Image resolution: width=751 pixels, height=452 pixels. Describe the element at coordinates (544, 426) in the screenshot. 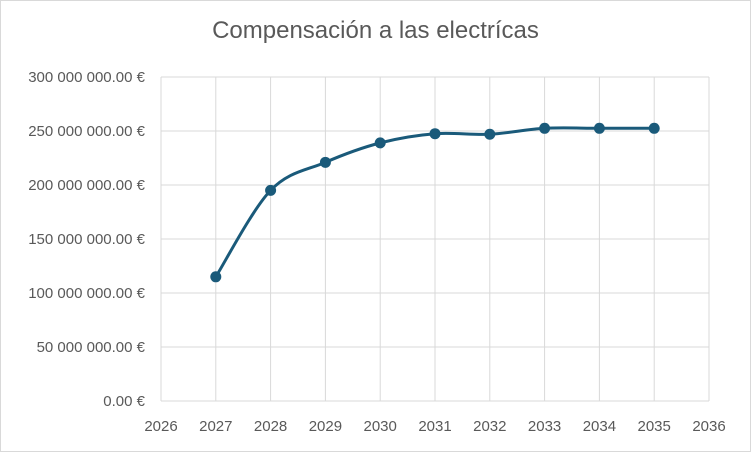

I see `x-tick-label: 2033` at that location.